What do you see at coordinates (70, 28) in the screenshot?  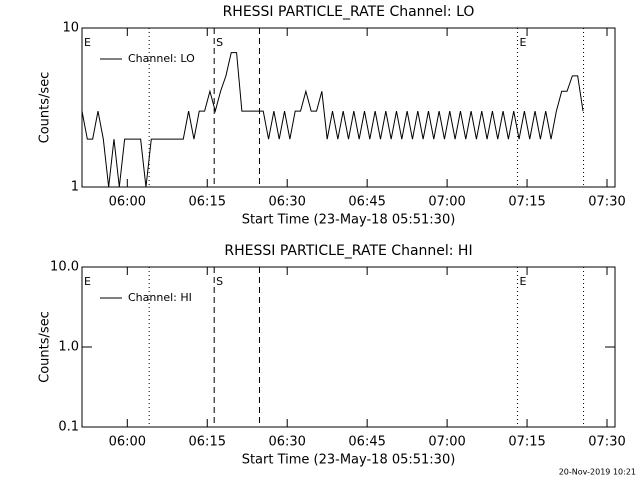 I see `y-tick-label: 10` at bounding box center [70, 28].